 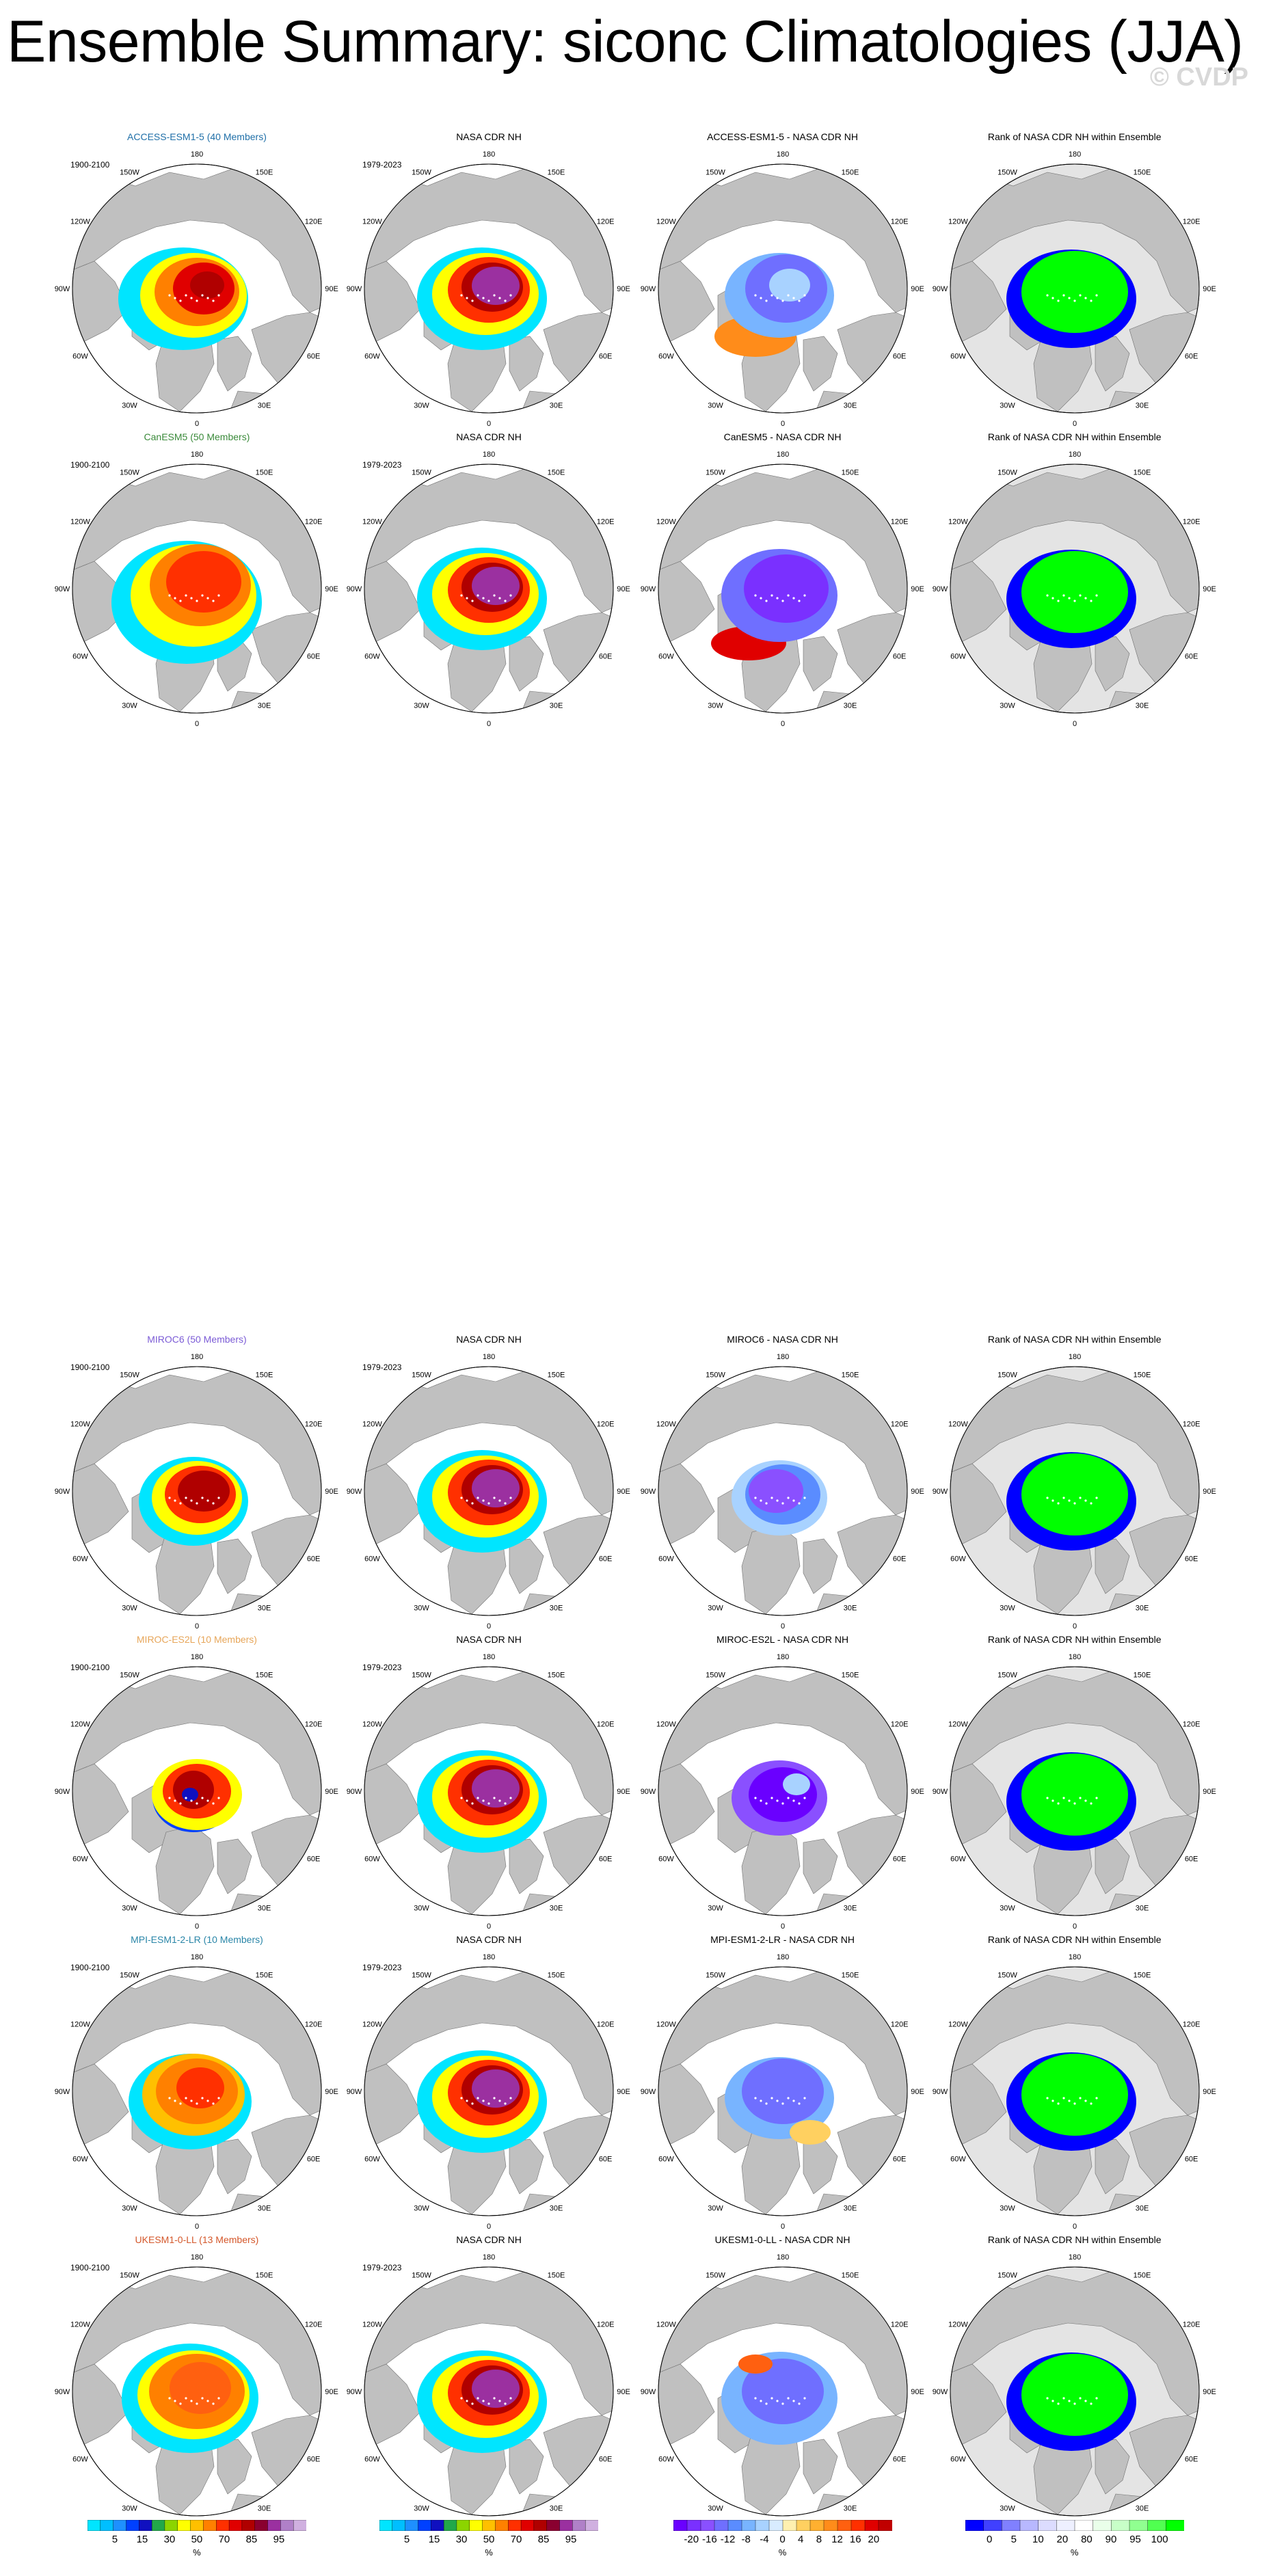 I want to click on colorbar-tick-label: 0, so click(x=990, y=2539).